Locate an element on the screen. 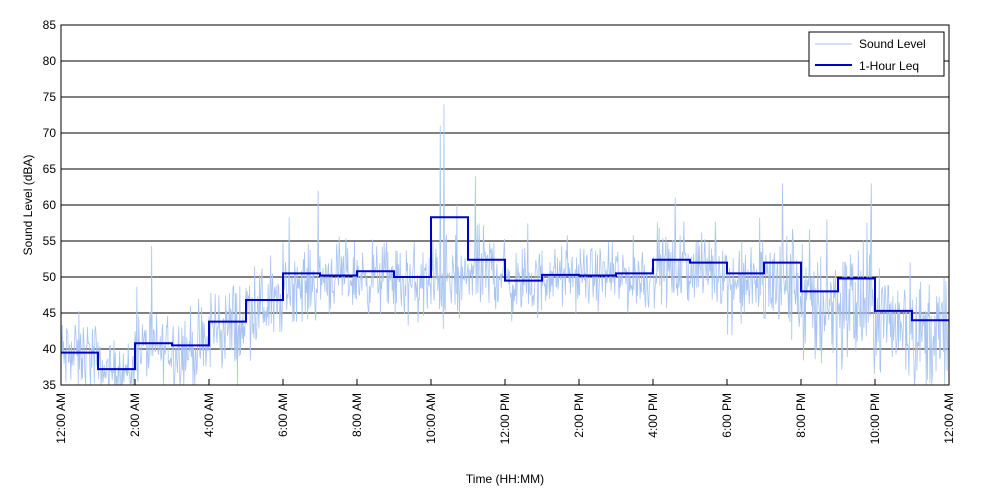 This screenshot has height=500, width=1000. x-tick-label: 2:00 PM is located at coordinates (579, 415).